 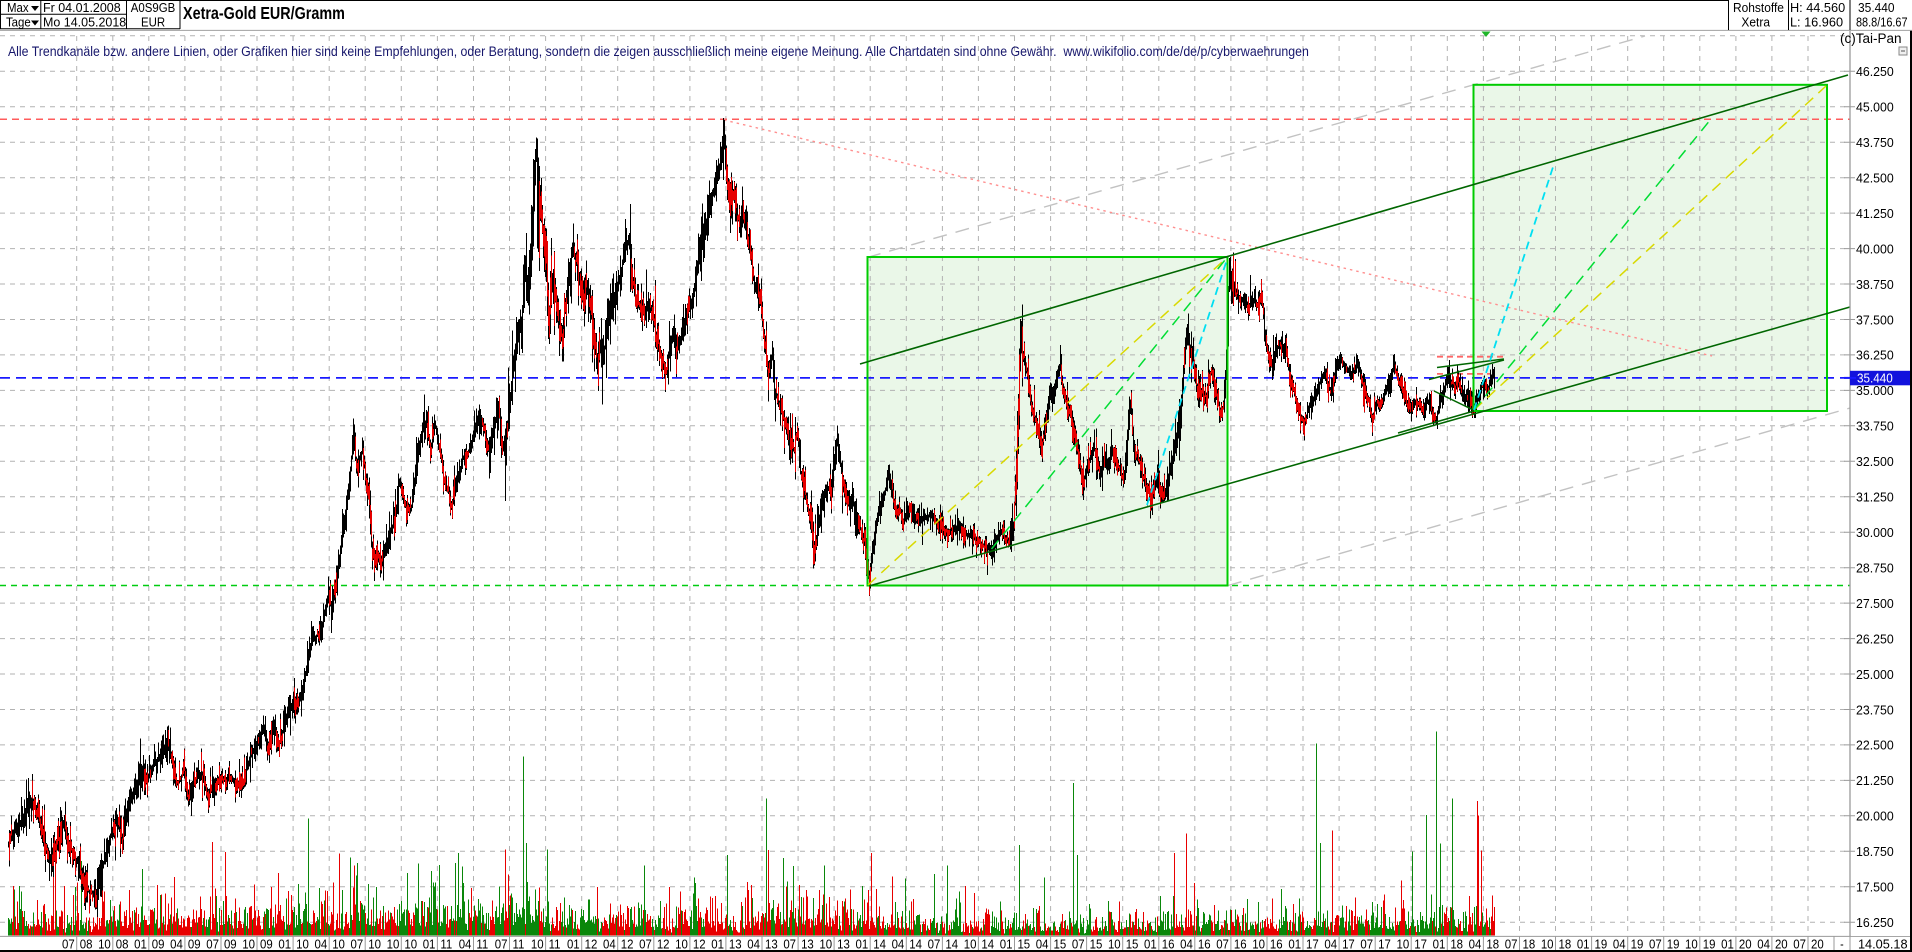 I want to click on svg-text: 08, so click(x=86, y=944).